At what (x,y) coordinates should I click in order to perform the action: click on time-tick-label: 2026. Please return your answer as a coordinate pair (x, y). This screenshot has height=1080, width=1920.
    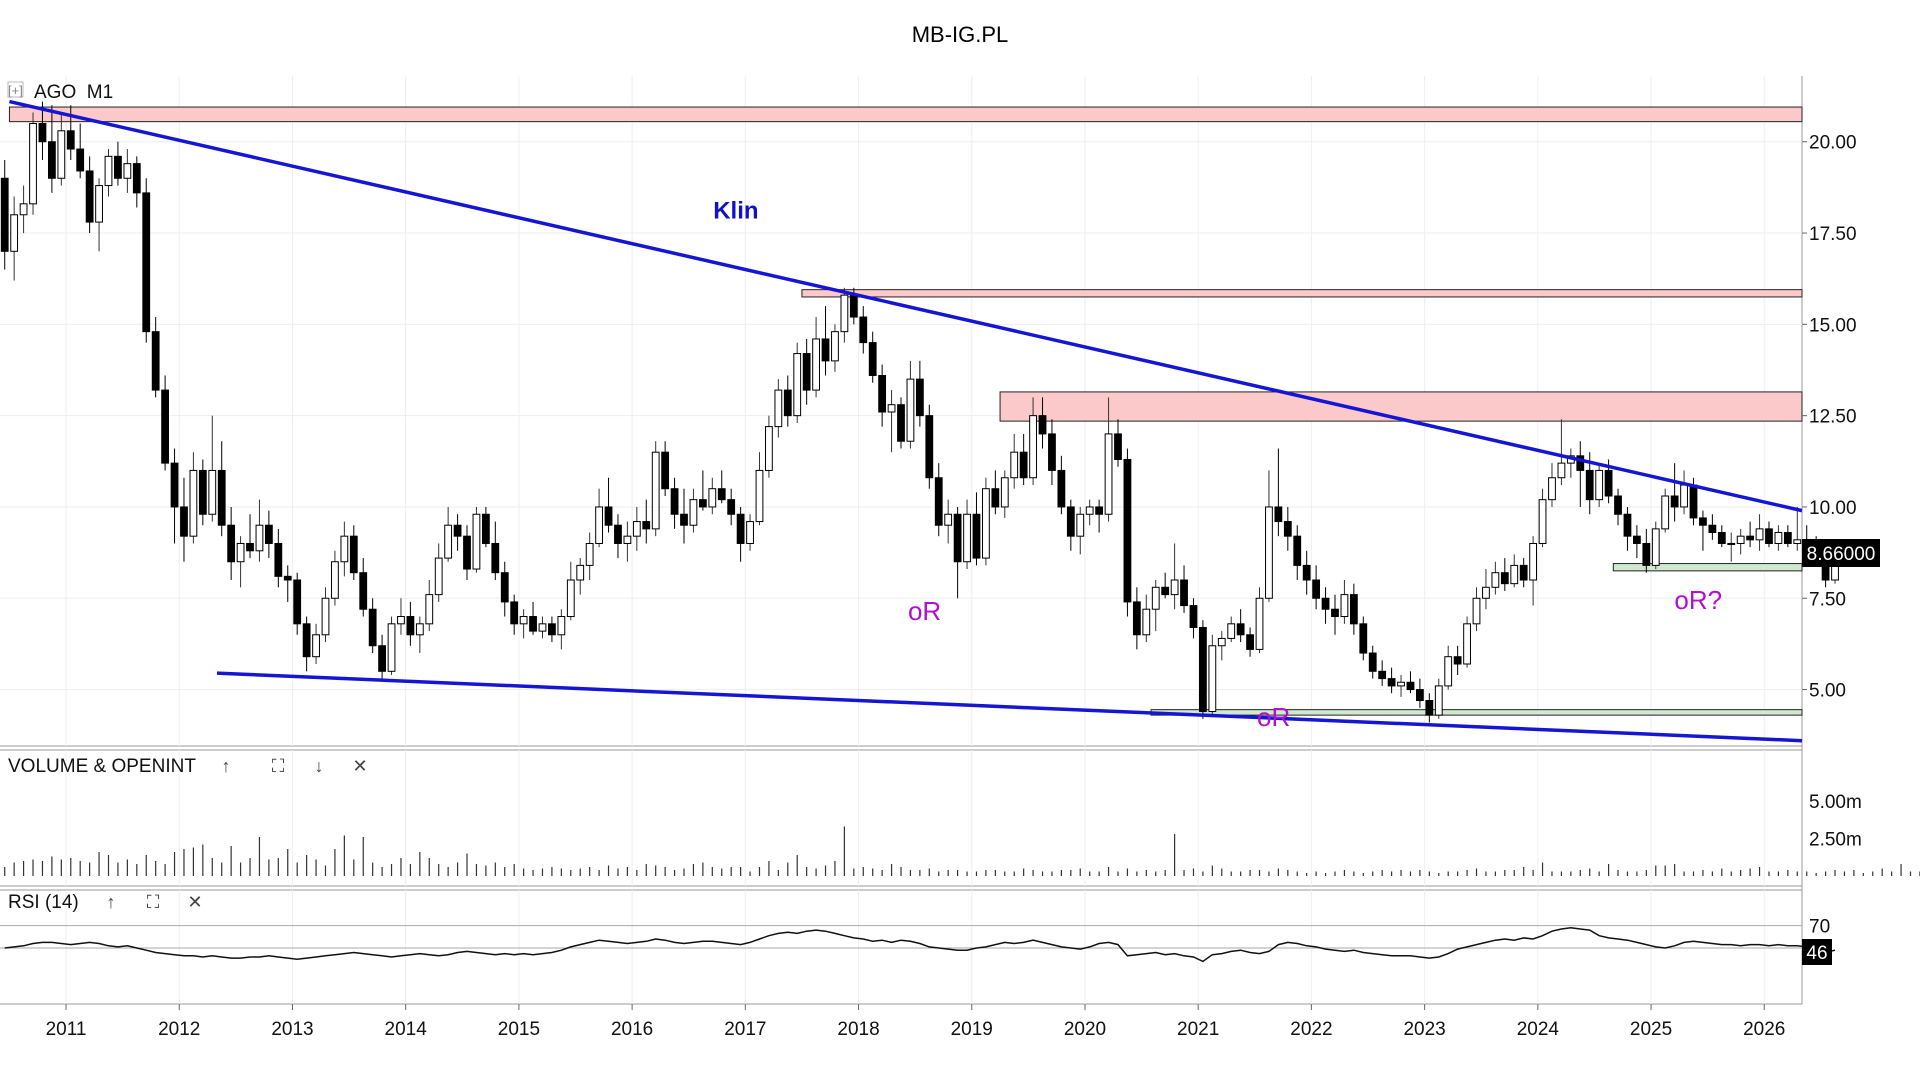
    Looking at the image, I should click on (1764, 1029).